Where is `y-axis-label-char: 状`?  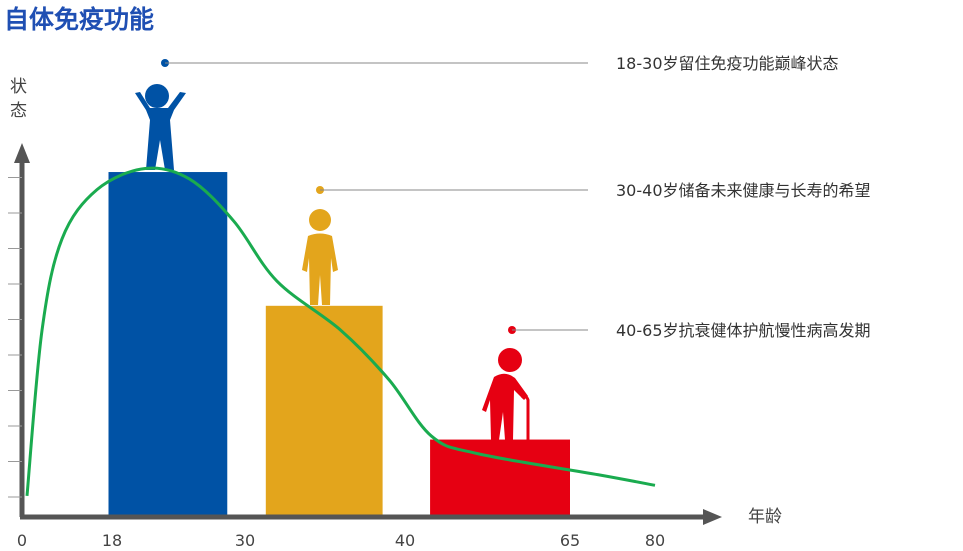 y-axis-label-char: 状 is located at coordinates (18, 87).